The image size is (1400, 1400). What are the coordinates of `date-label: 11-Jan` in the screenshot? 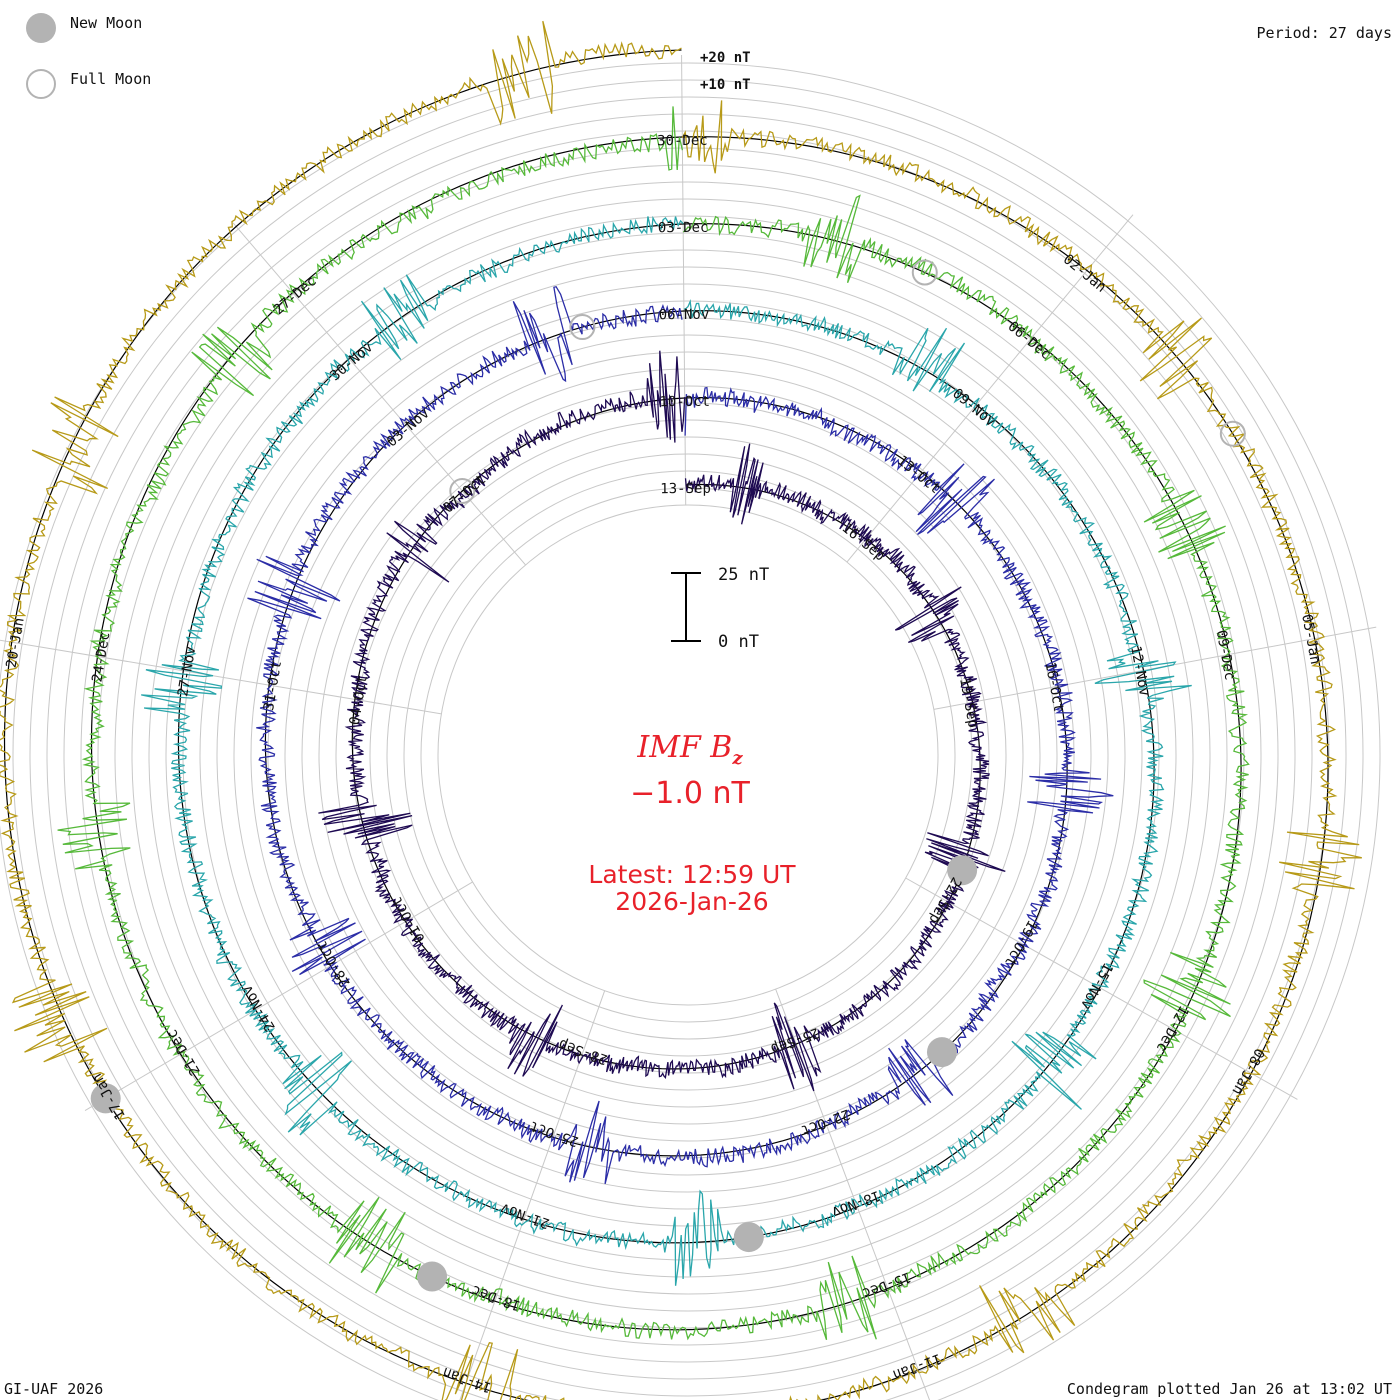 It's located at (916, 1366).